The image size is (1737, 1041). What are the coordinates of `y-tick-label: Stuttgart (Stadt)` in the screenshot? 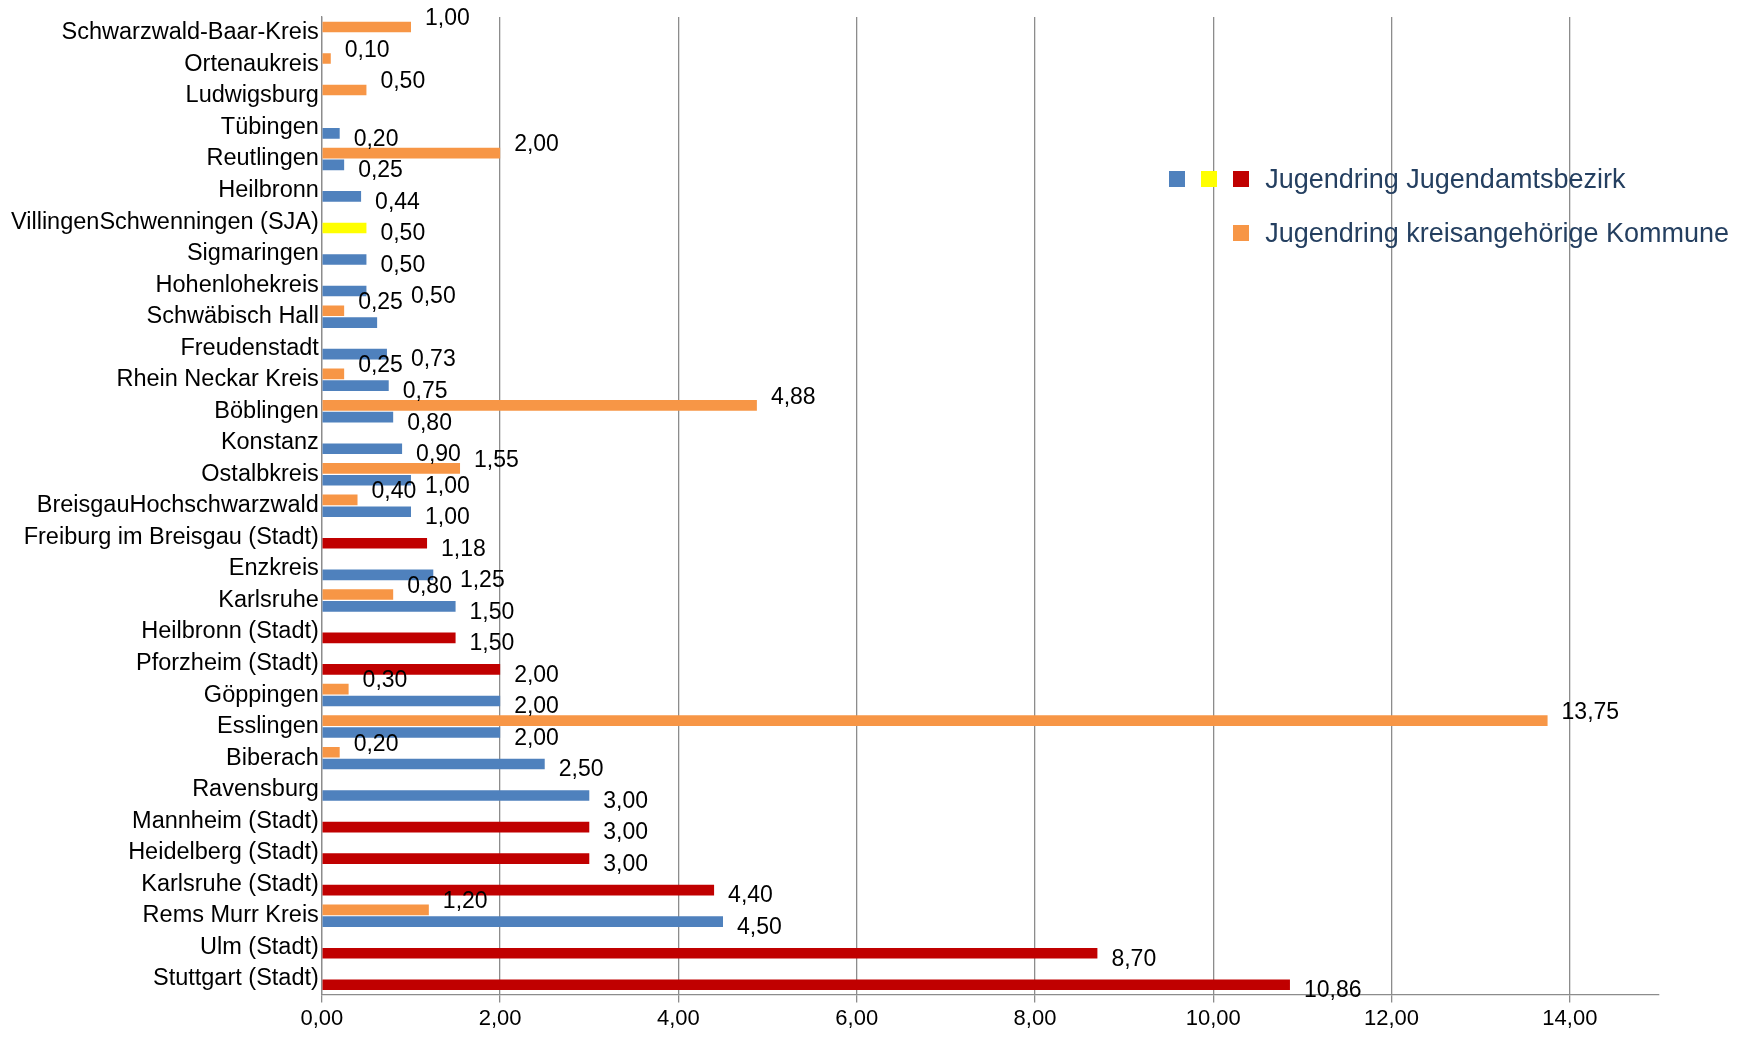 It's located at (235, 977).